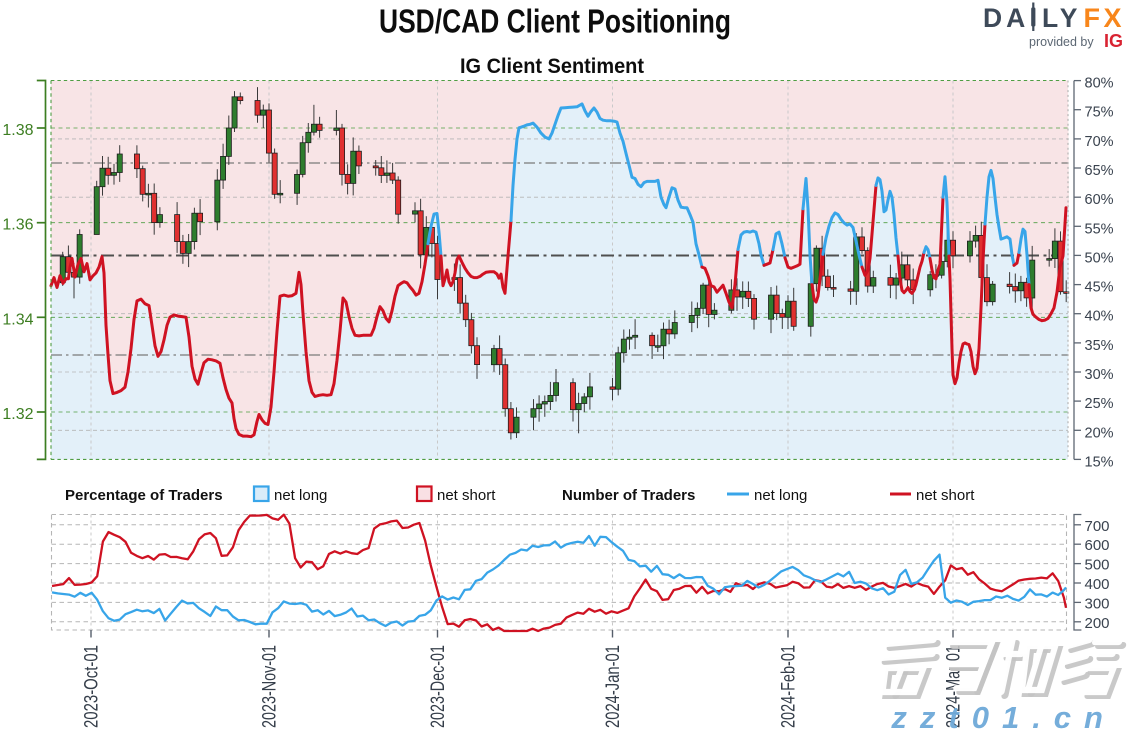  What do you see at coordinates (1113, 41) in the screenshot?
I see `svg-text: IG` at bounding box center [1113, 41].